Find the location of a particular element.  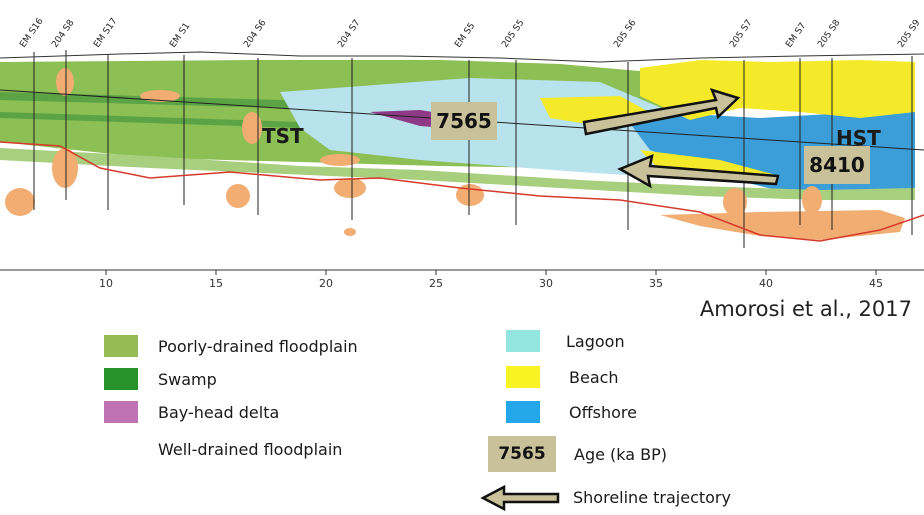

legend-label: Bay-head delta is located at coordinates (219, 412).